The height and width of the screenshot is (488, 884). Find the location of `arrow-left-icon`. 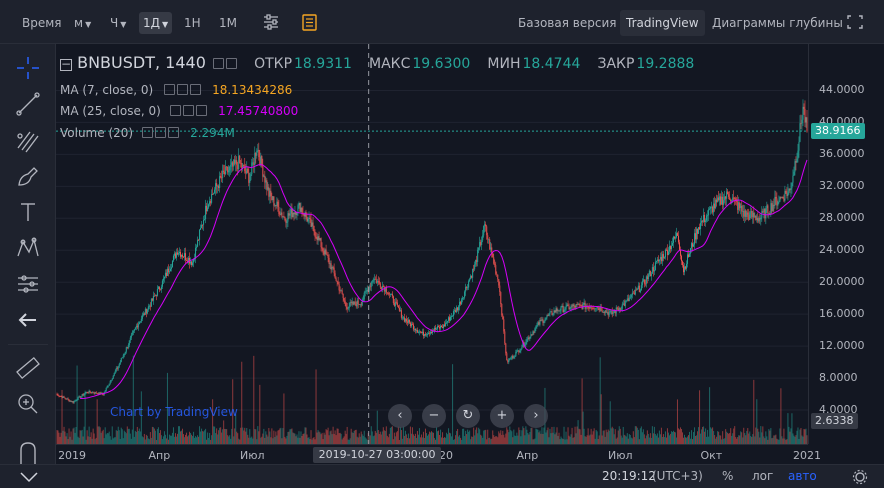

arrow-left-icon is located at coordinates (28, 320).